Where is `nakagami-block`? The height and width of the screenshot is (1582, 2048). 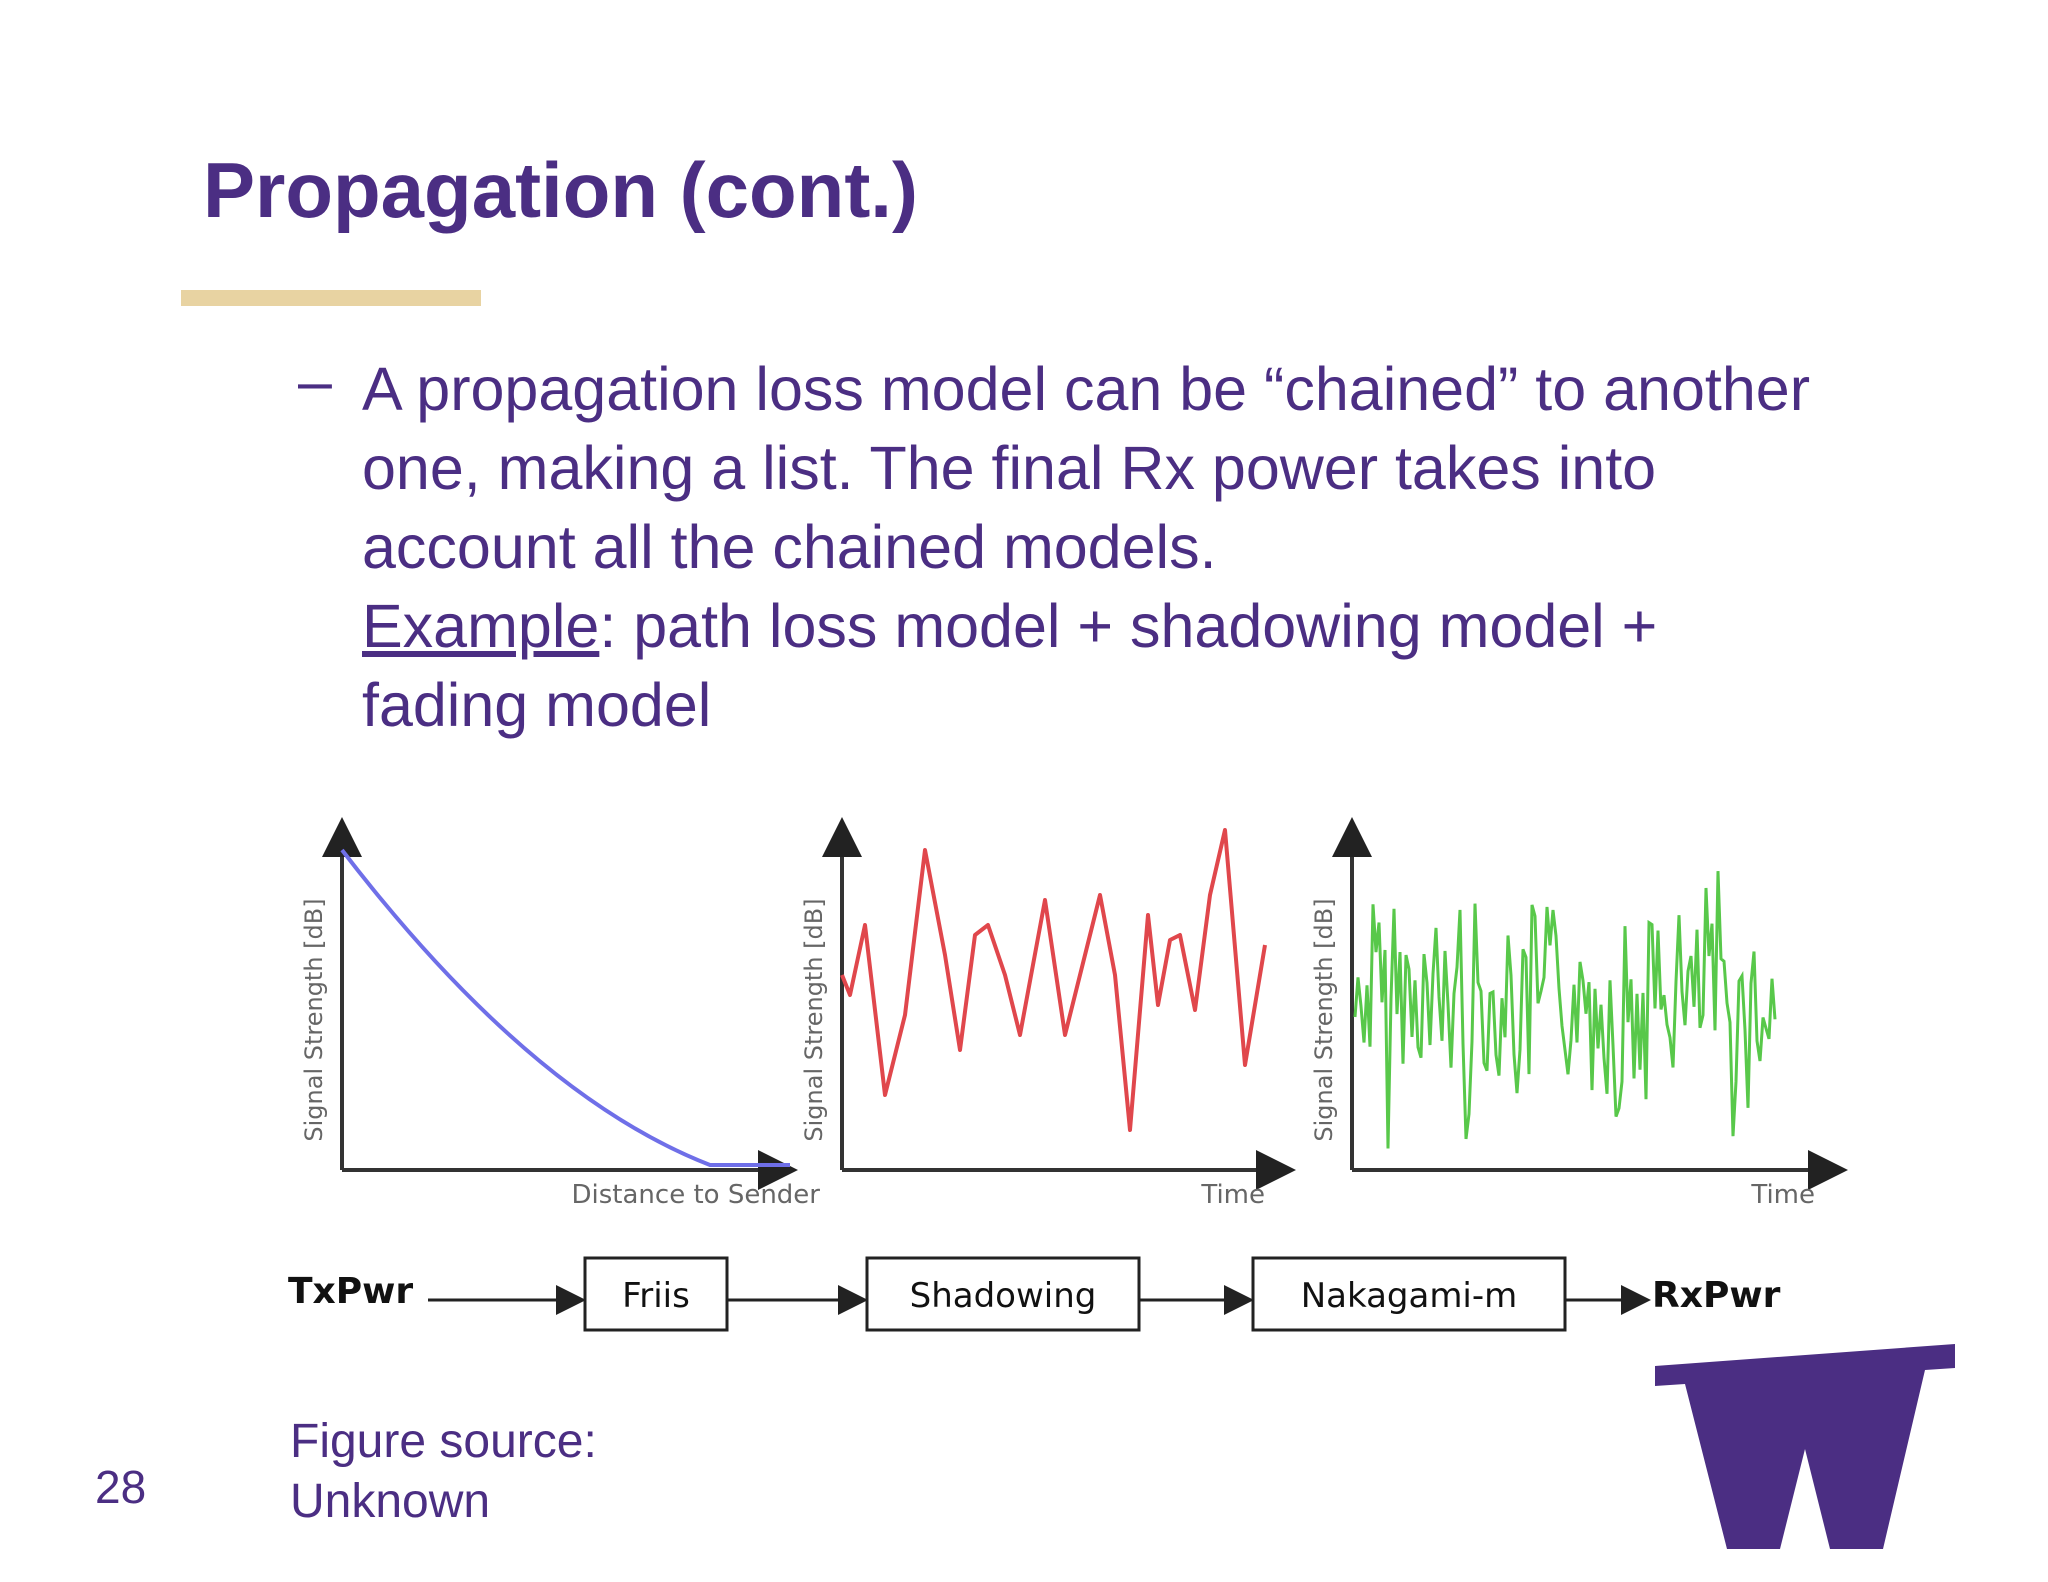
nakagami-block is located at coordinates (1409, 1294).